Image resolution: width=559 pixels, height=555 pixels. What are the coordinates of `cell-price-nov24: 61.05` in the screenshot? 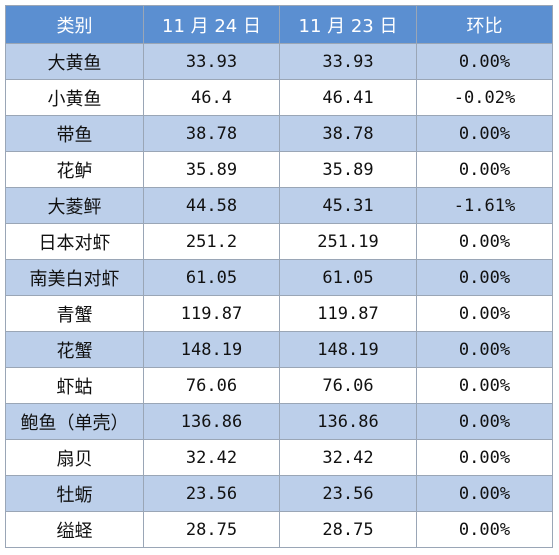 It's located at (211, 277).